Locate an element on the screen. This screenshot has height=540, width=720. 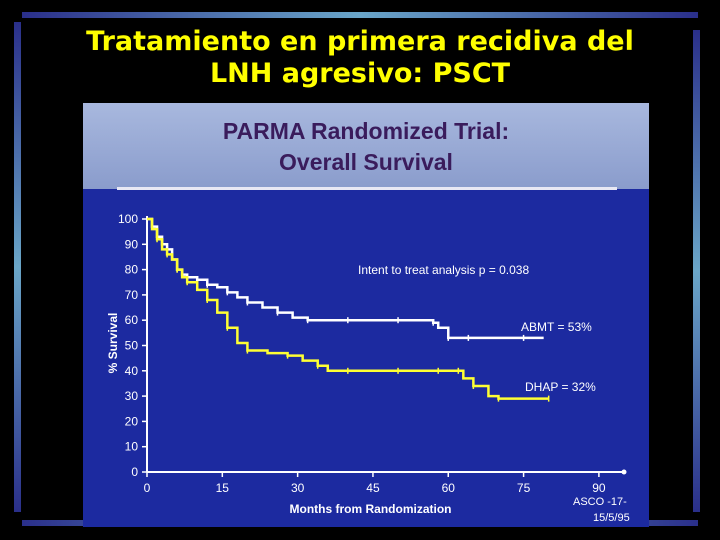
y-tick-label: 20 is located at coordinates (132, 421).